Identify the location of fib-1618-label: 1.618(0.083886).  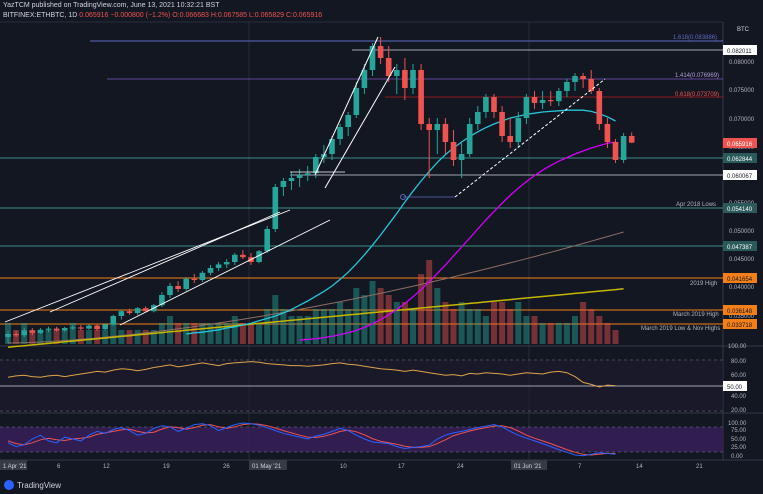
(695, 38).